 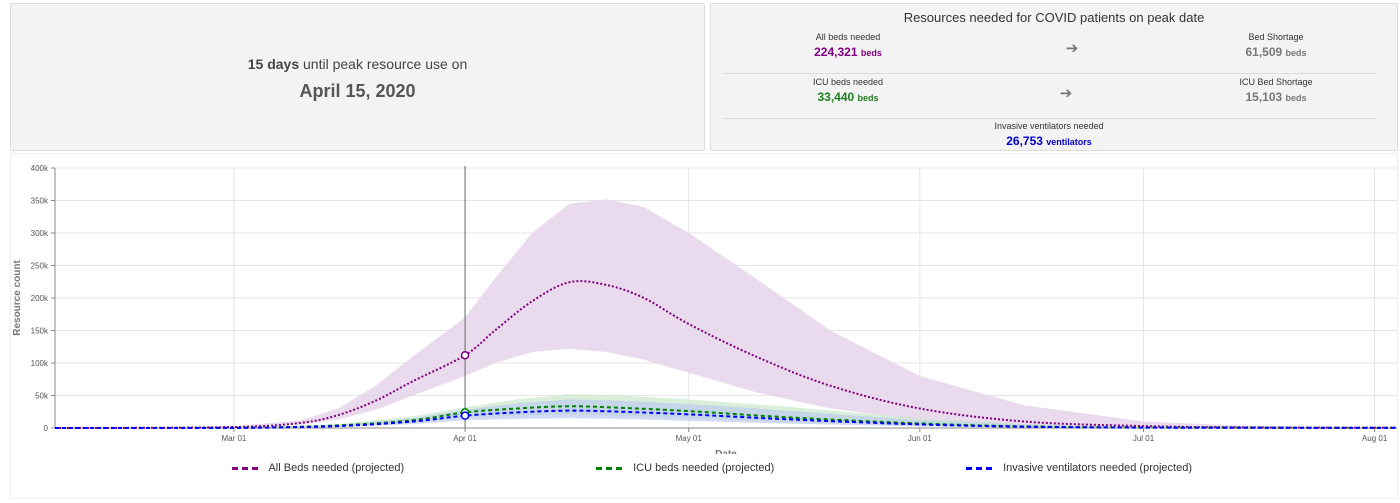 I want to click on legend-icu-beds: ICU beds needed (projected), so click(x=685, y=472).